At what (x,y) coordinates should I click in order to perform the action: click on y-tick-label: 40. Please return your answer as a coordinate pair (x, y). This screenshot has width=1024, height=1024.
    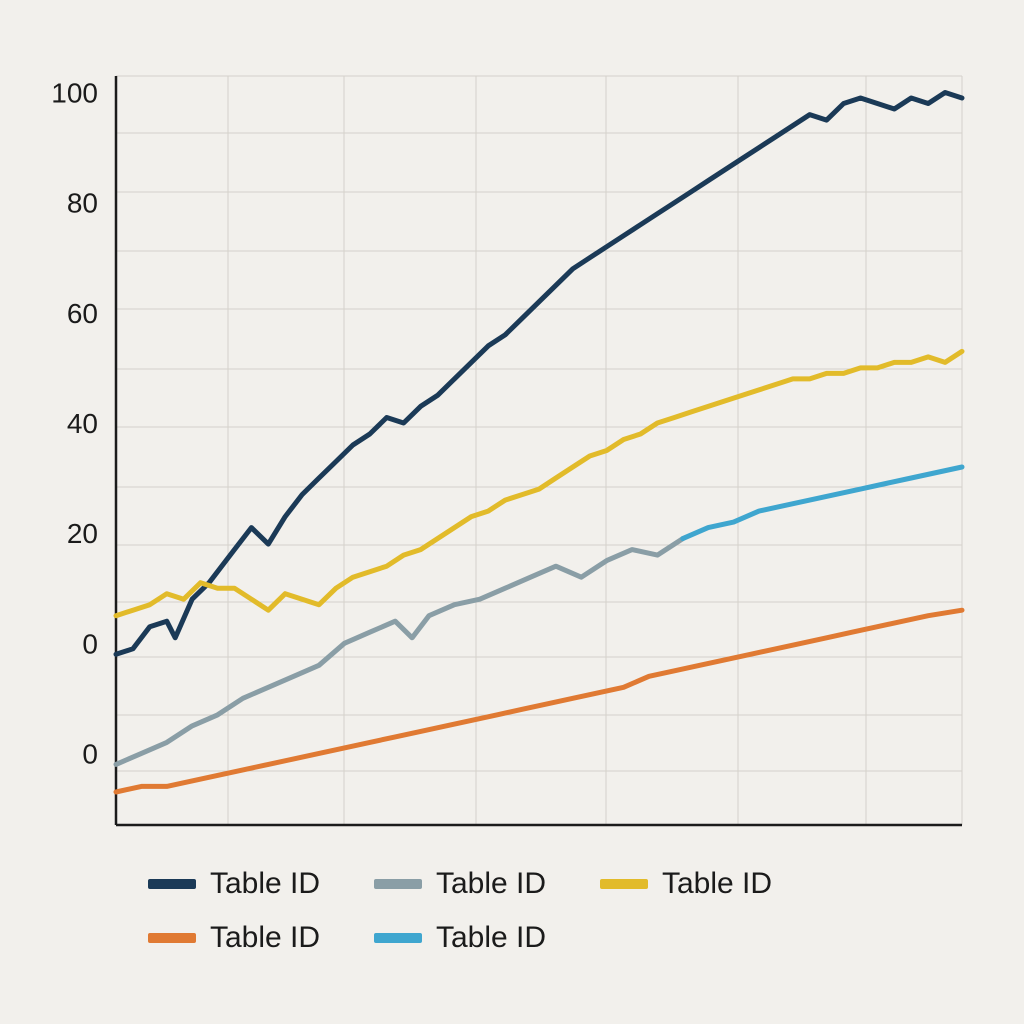
    Looking at the image, I should click on (82, 423).